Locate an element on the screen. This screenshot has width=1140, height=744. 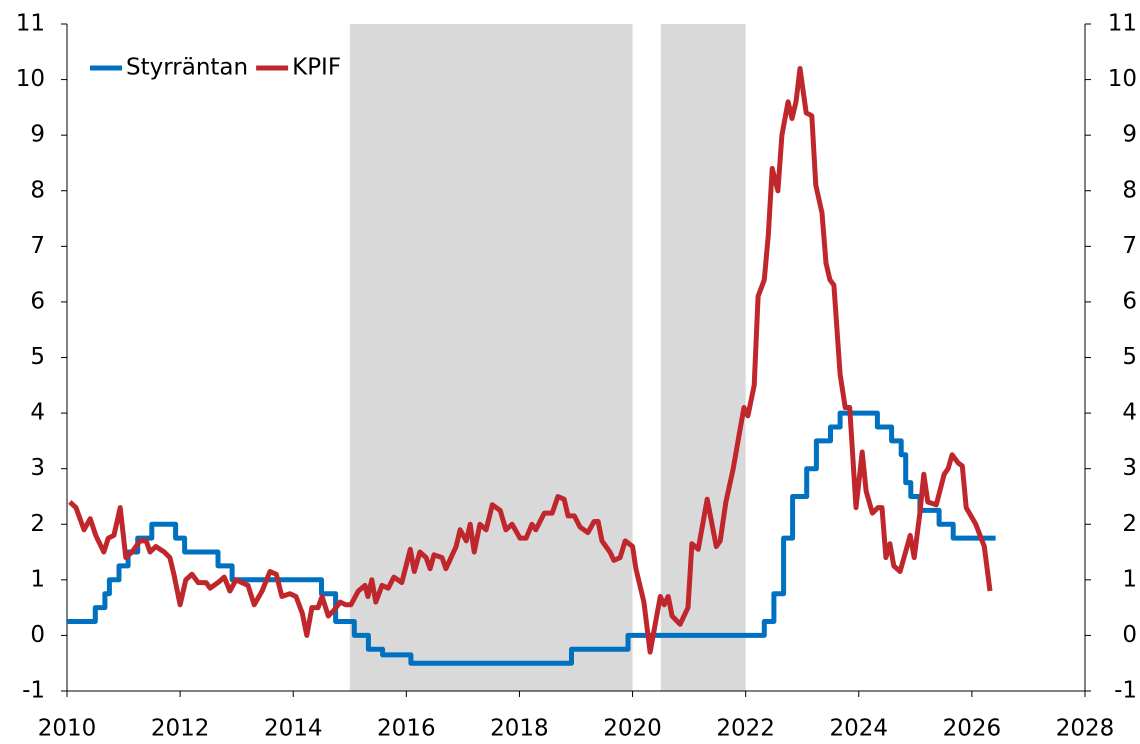
x-tick-label: 2026 is located at coordinates (972, 729).